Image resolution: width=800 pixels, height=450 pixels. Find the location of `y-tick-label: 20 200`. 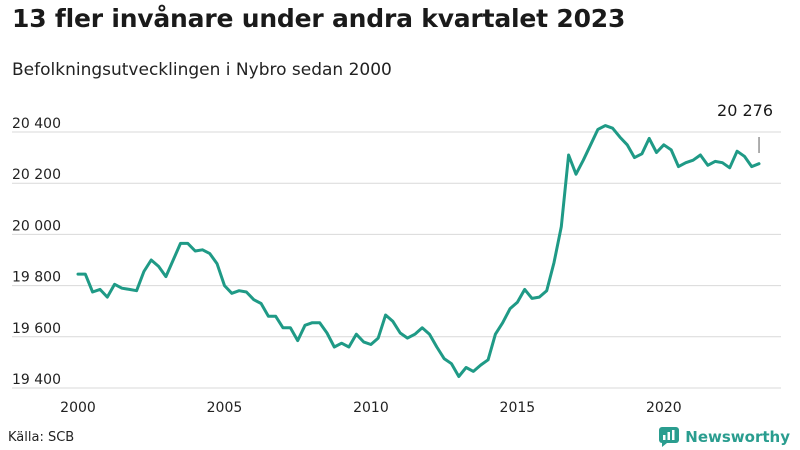

y-tick-label: 20 200 is located at coordinates (36, 175).